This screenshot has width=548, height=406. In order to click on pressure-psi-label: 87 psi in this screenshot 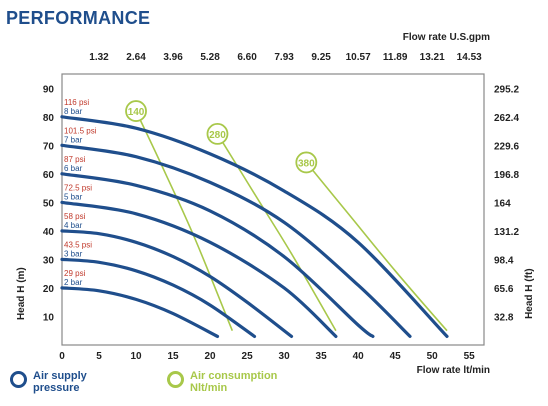, I will do `click(75, 159)`.